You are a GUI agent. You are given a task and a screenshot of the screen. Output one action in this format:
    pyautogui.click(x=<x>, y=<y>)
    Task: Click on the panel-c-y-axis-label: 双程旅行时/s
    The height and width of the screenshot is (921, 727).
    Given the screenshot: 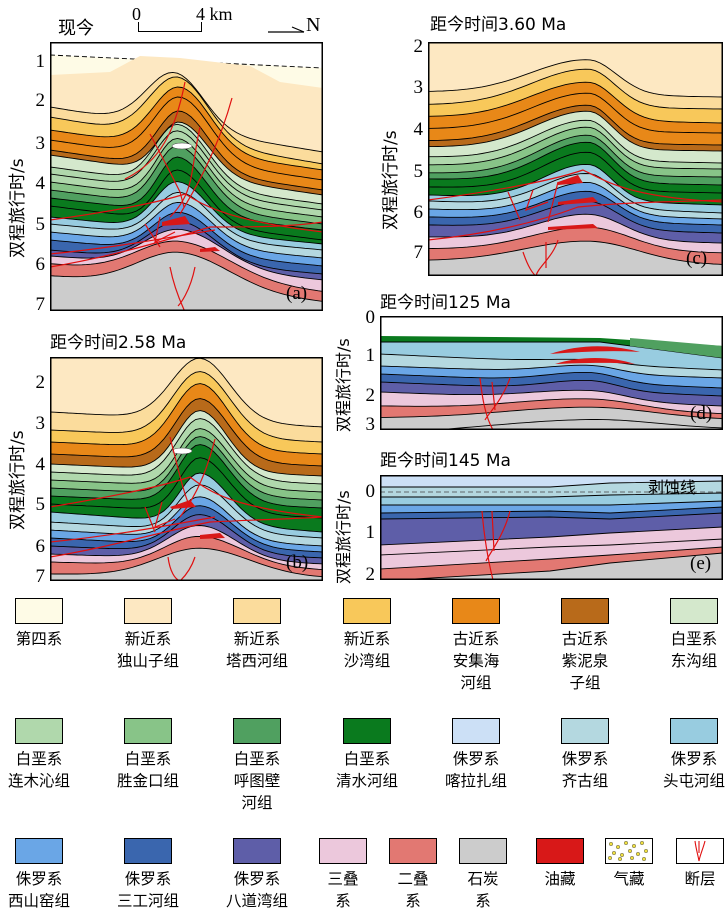 What is the action you would take?
    pyautogui.click(x=391, y=180)
    